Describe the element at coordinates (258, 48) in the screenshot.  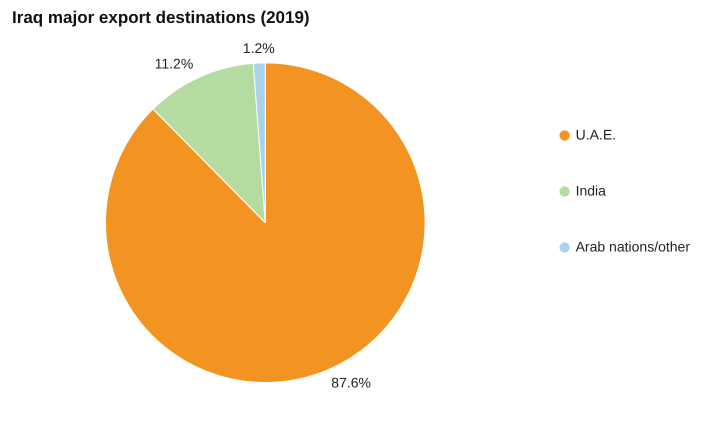
I see `data-label: 1.2%` at that location.